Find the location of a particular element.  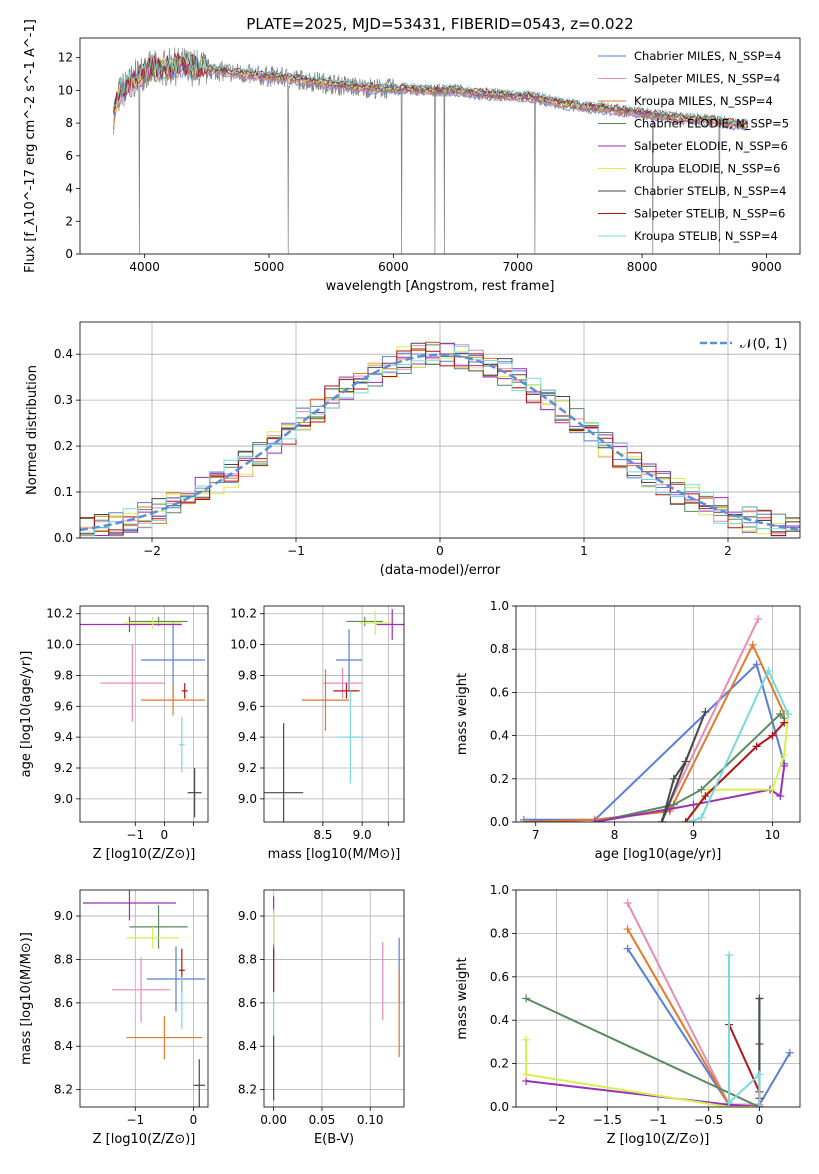

age_vs_mass-ytick-label: 10.2 is located at coordinates (243, 614).